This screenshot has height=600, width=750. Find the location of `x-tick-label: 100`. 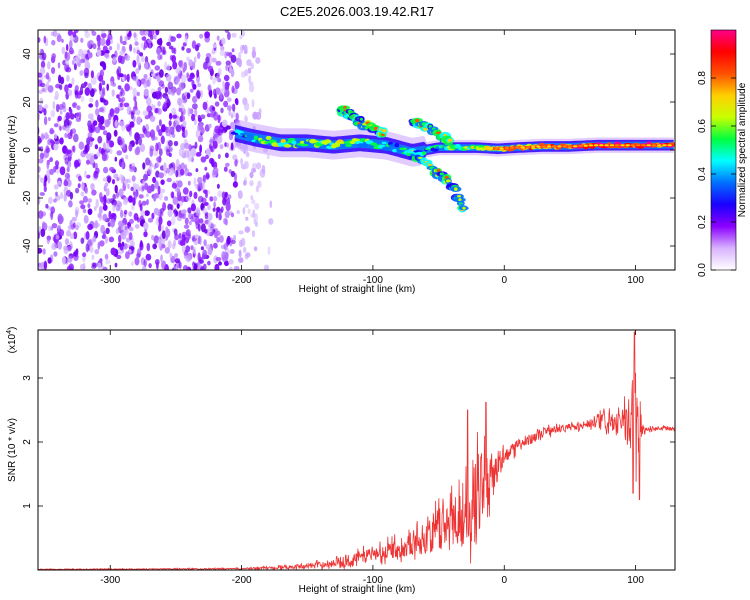

x-tick-label: 100 is located at coordinates (635, 580).